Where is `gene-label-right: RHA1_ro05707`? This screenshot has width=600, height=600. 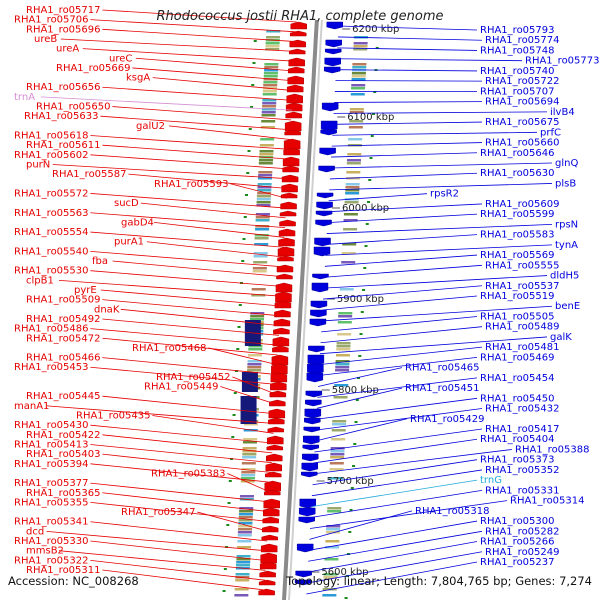
gene-label-right: RHA1_ro05707 is located at coordinates (517, 91).